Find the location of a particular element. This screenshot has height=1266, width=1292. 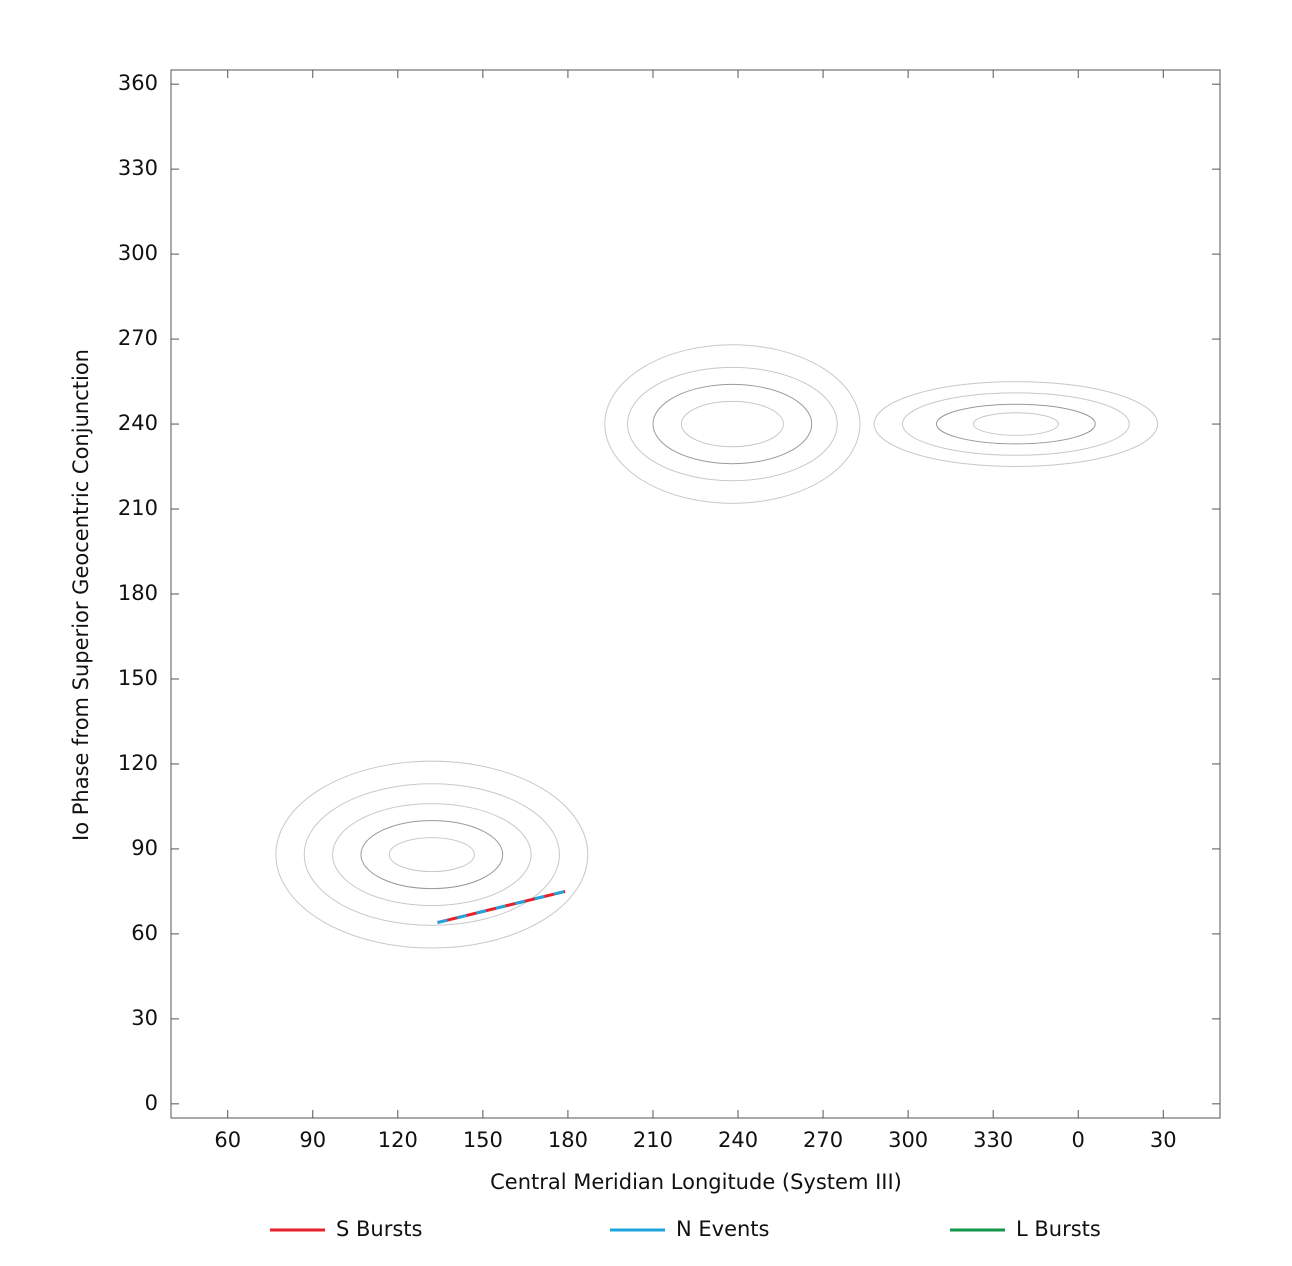

x-tick-label: 0 is located at coordinates (1078, 1140).